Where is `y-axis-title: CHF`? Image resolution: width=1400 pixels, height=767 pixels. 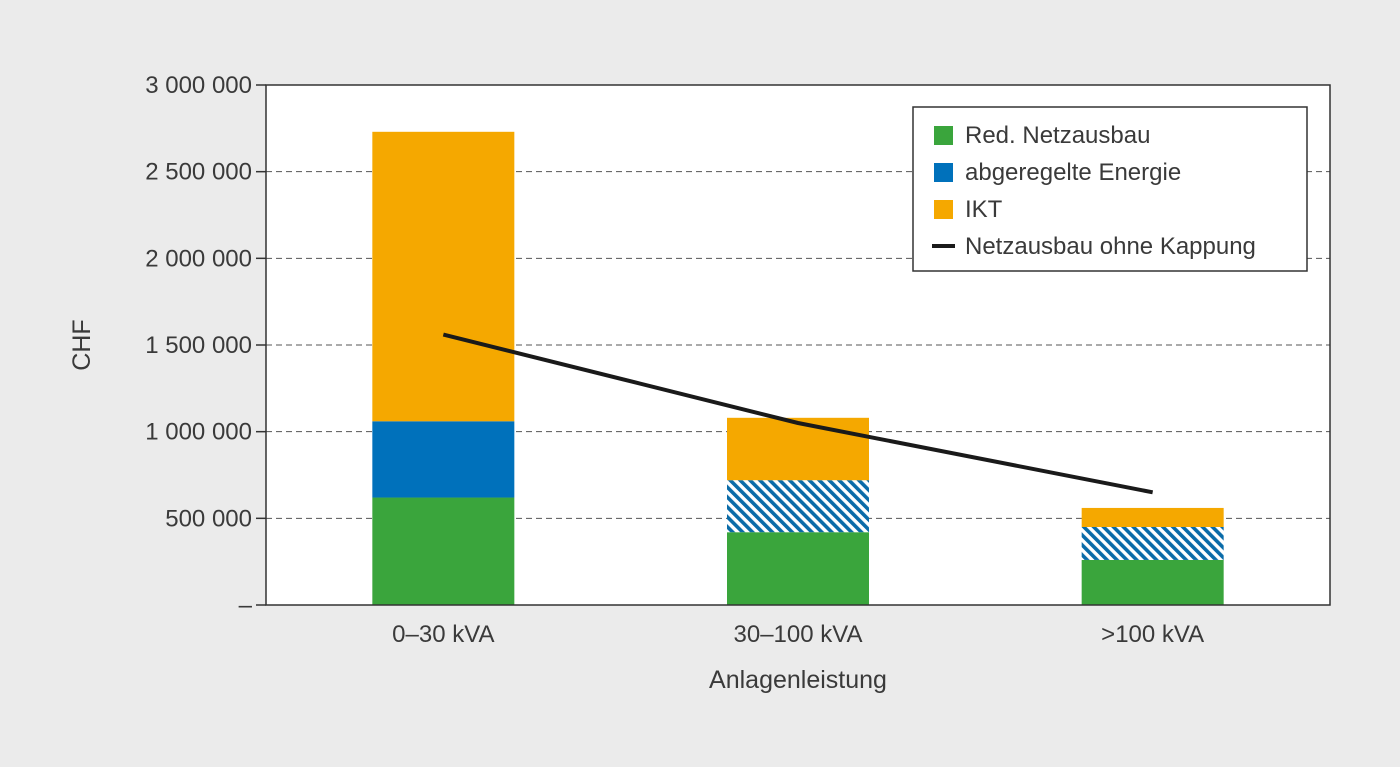
y-axis-title: CHF is located at coordinates (82, 344).